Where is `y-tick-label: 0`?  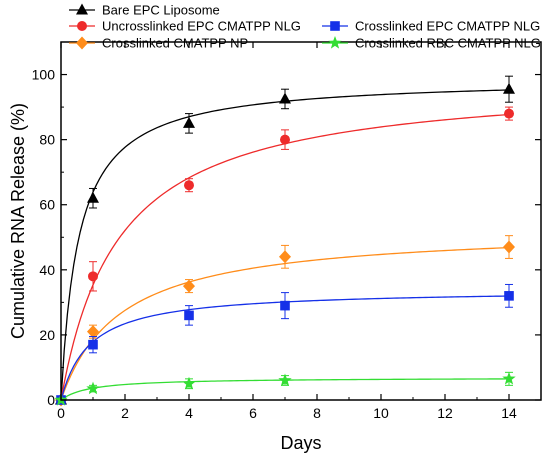
y-tick-label: 0 is located at coordinates (51, 400).